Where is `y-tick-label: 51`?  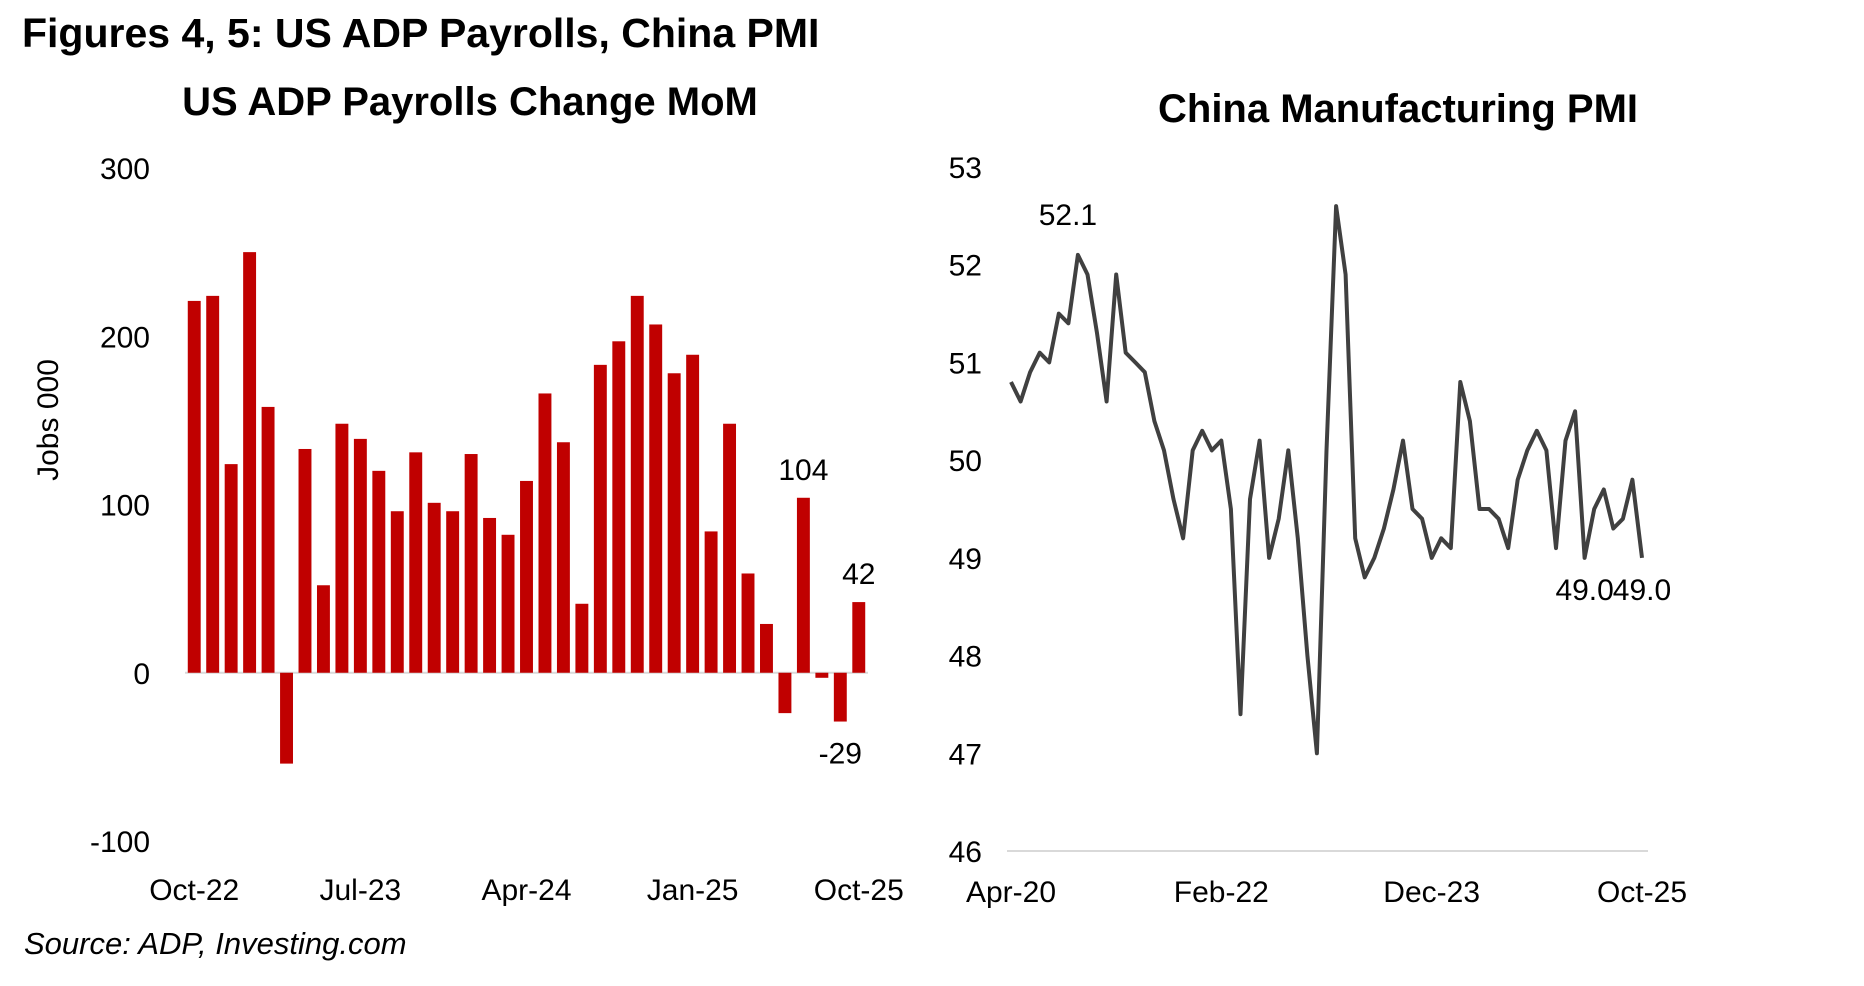
y-tick-label: 51 is located at coordinates (965, 363).